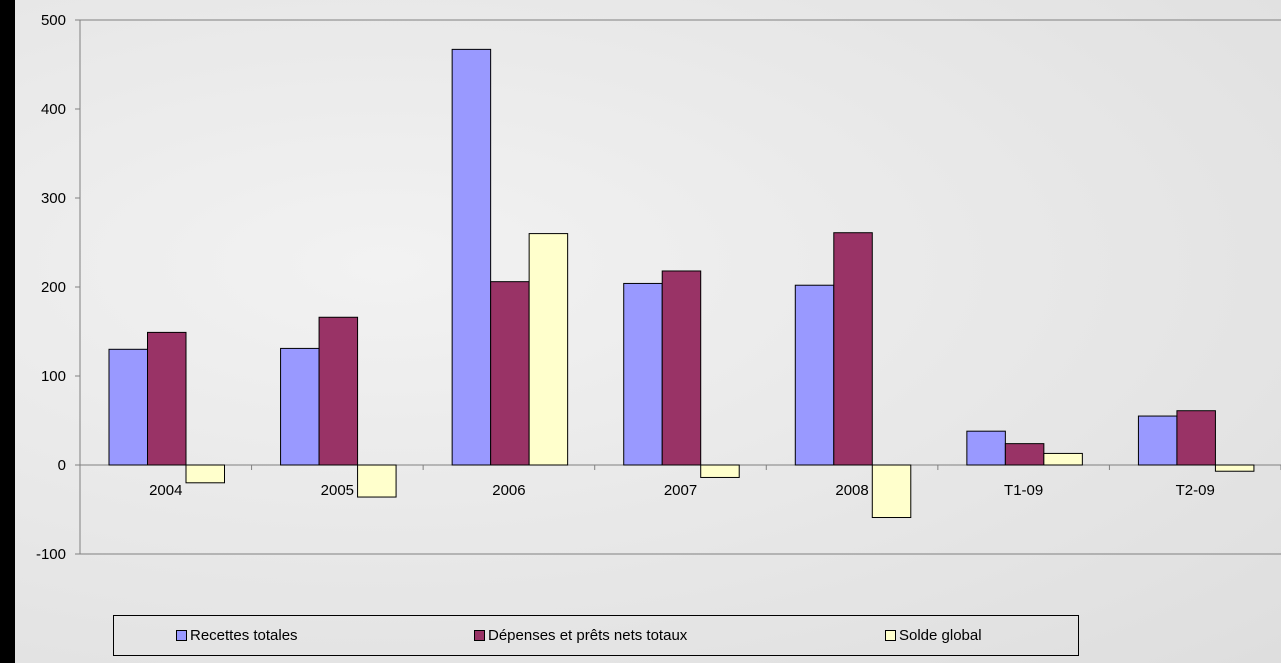  Describe the element at coordinates (7, 331) in the screenshot. I see `left-border-bar` at that location.